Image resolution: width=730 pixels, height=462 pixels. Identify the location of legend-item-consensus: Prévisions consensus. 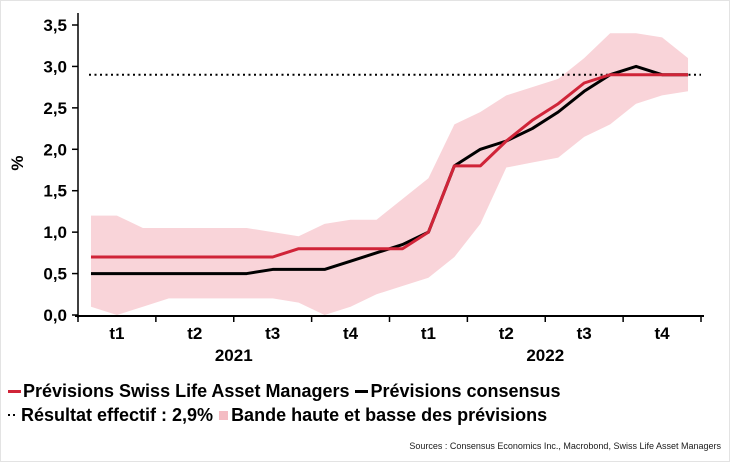
(458, 391).